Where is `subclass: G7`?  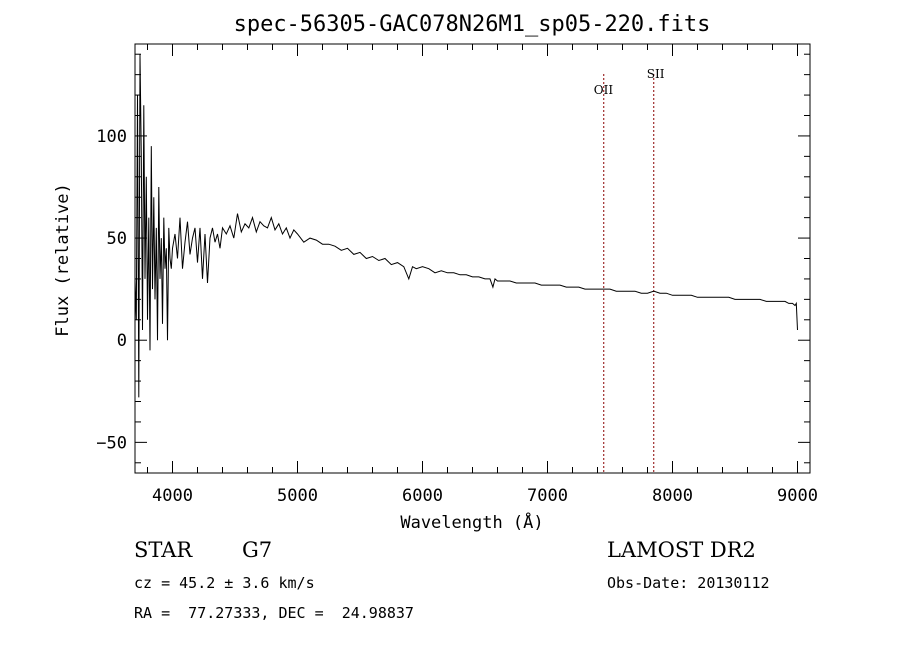 subclass: G7 is located at coordinates (257, 550).